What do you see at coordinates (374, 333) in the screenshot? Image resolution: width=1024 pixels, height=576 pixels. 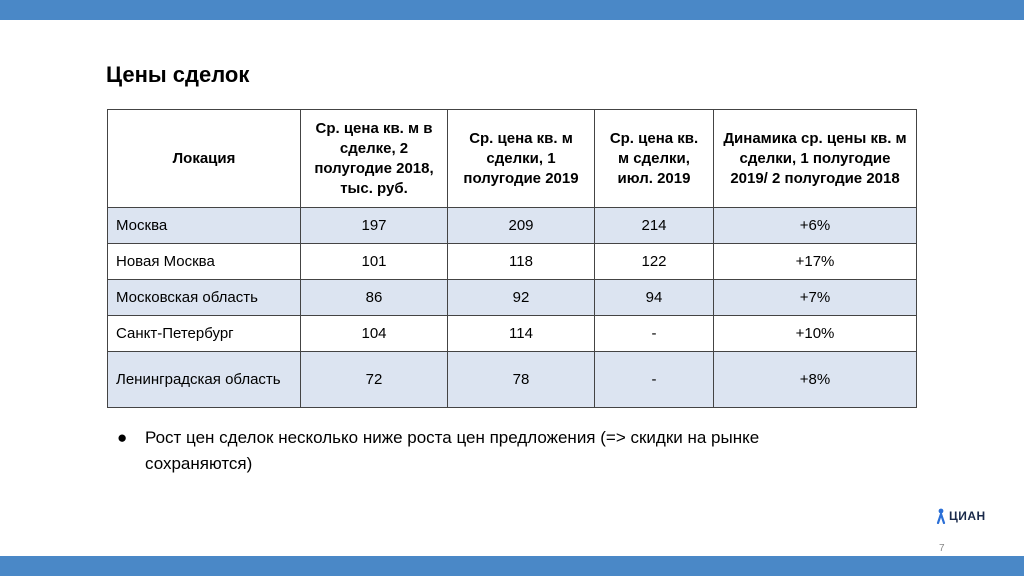 I see `cell-value: 104` at bounding box center [374, 333].